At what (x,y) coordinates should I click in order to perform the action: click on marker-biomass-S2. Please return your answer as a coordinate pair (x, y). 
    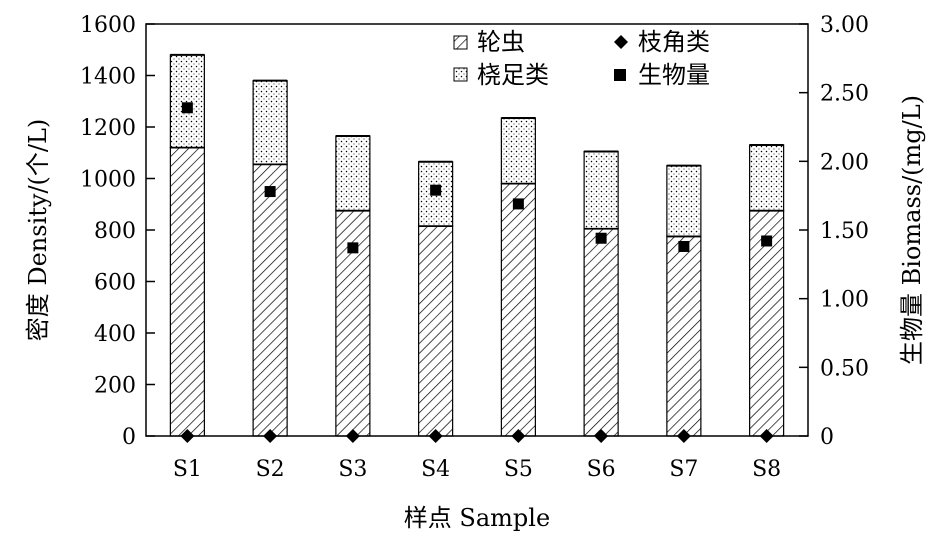
    Looking at the image, I should click on (270, 192).